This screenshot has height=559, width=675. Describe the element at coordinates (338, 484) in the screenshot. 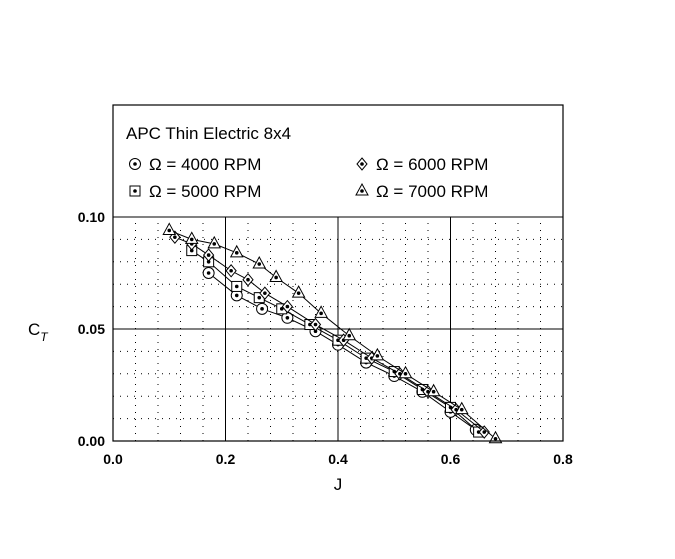

I see `x-axis-label: J` at that location.